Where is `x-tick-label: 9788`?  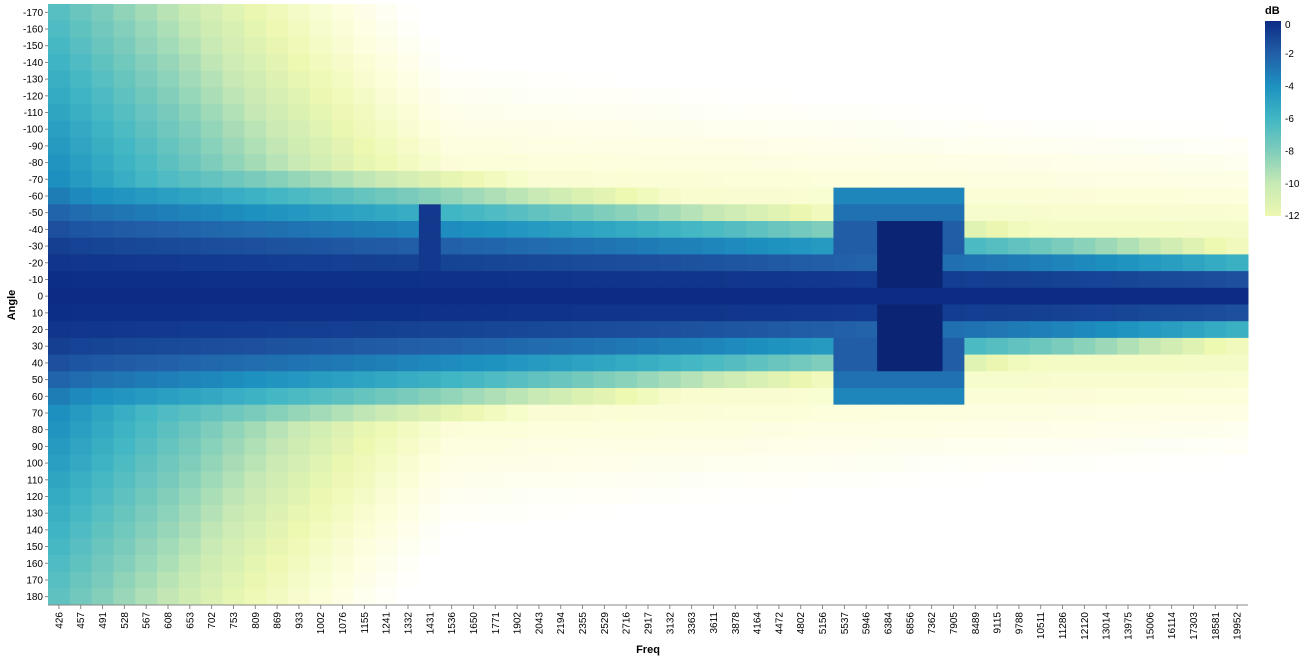 x-tick-label: 9788 is located at coordinates (1019, 623).